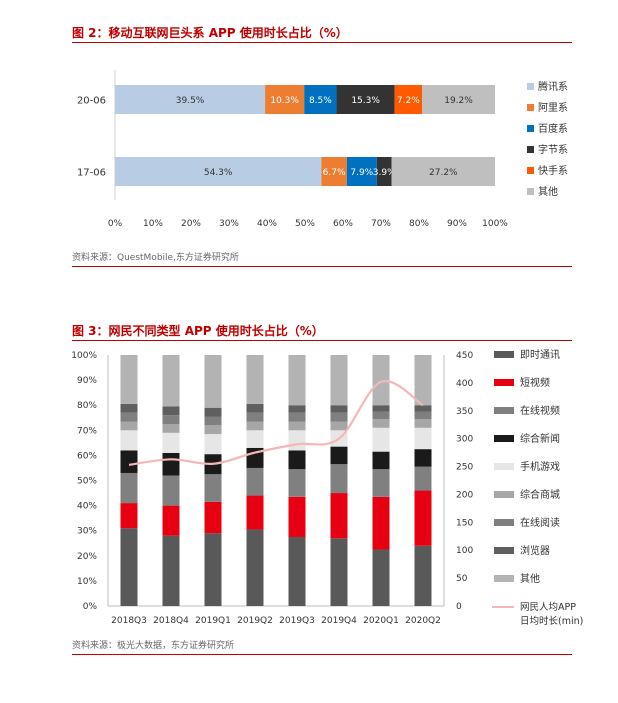  I want to click on figure2-x-tick-label: 80%, so click(419, 224).